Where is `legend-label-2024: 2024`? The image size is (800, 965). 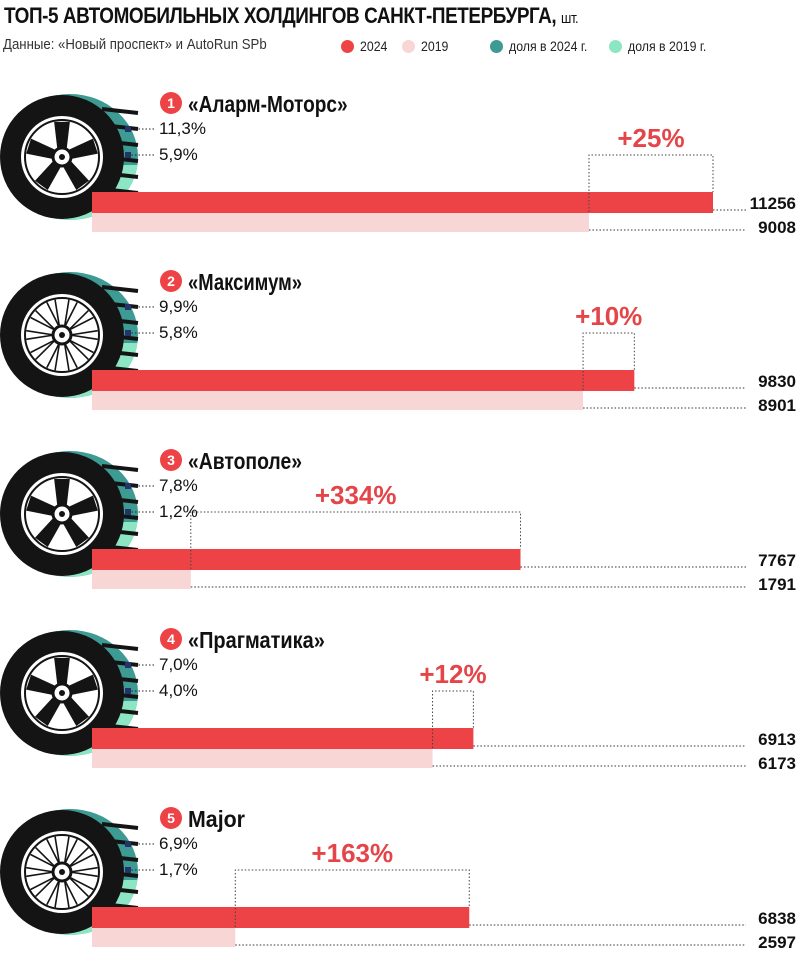
legend-label-2024: 2024 is located at coordinates (374, 46).